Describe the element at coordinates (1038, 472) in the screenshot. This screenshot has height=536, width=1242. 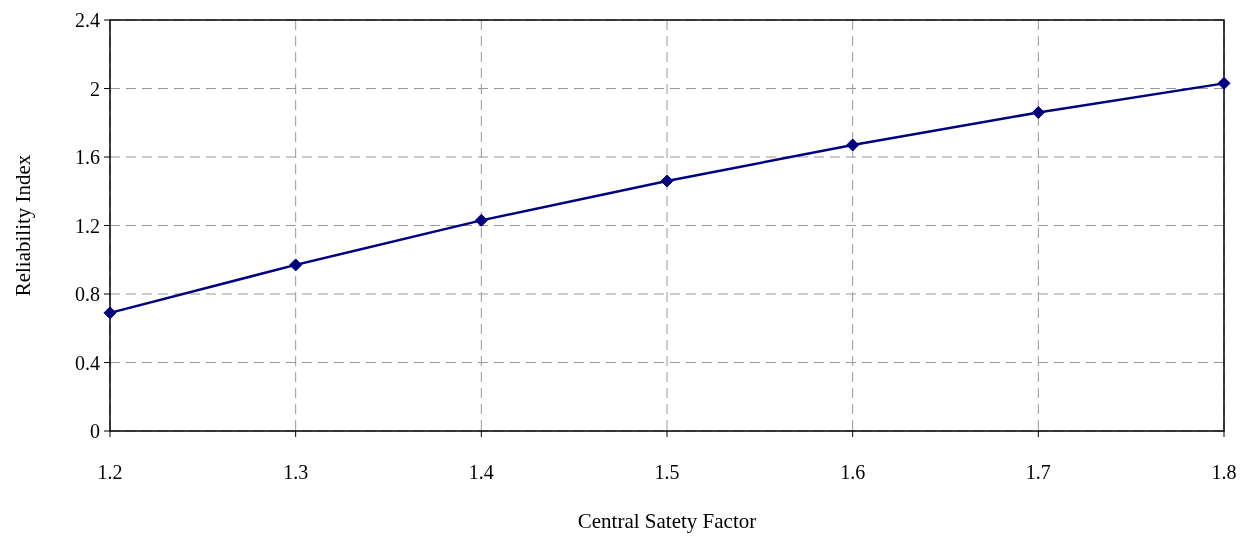
I see `x-tick-label: 1.7` at that location.